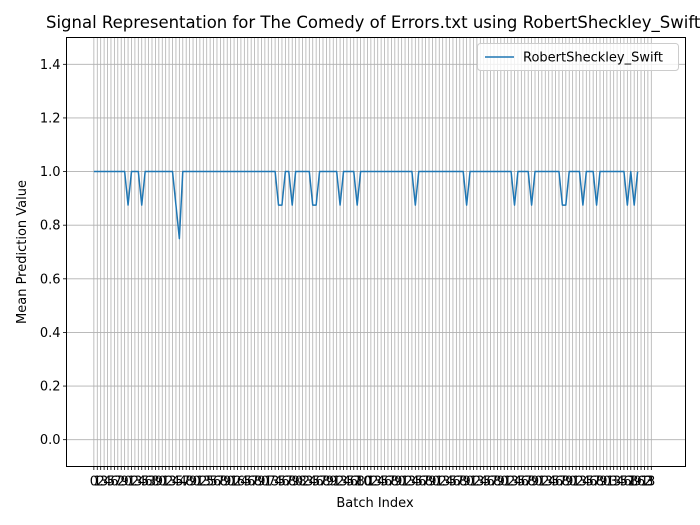 This screenshot has height=525, width=700. I want to click on y-tick-label: 0.2, so click(50, 387).